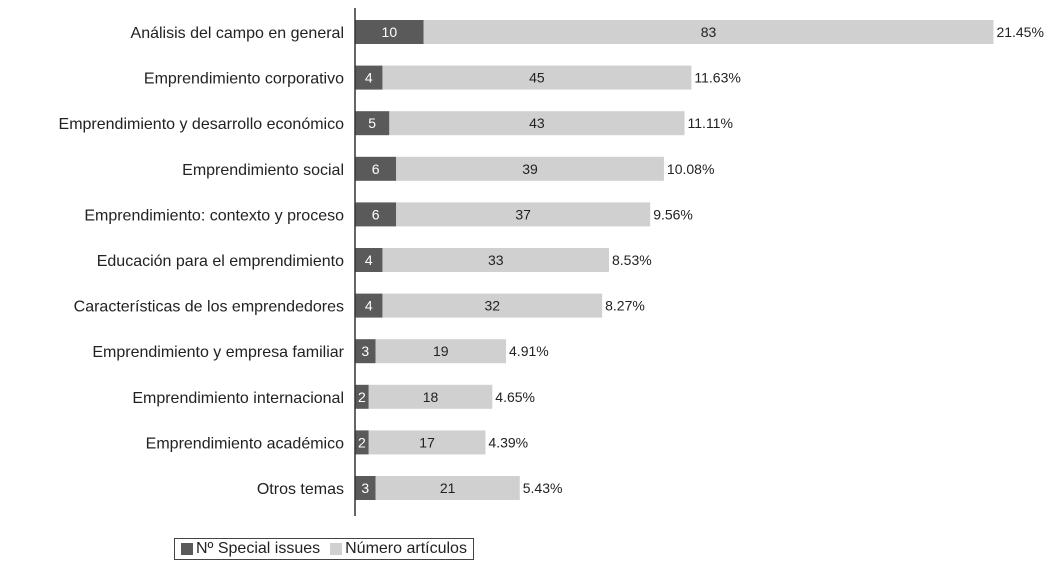 This screenshot has width=1046, height=566. I want to click on data-label: 37, so click(523, 214).